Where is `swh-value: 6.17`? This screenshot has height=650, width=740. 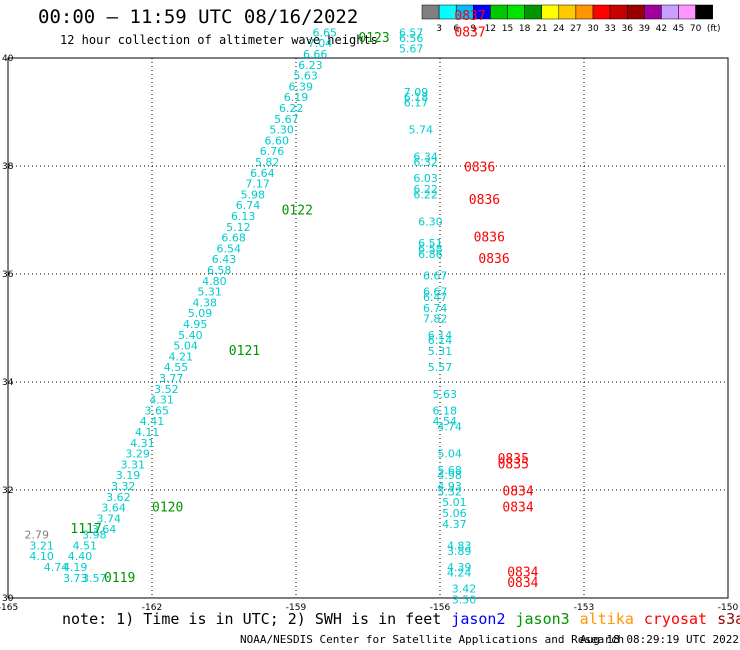 swh-value: 6.17 is located at coordinates (416, 103).